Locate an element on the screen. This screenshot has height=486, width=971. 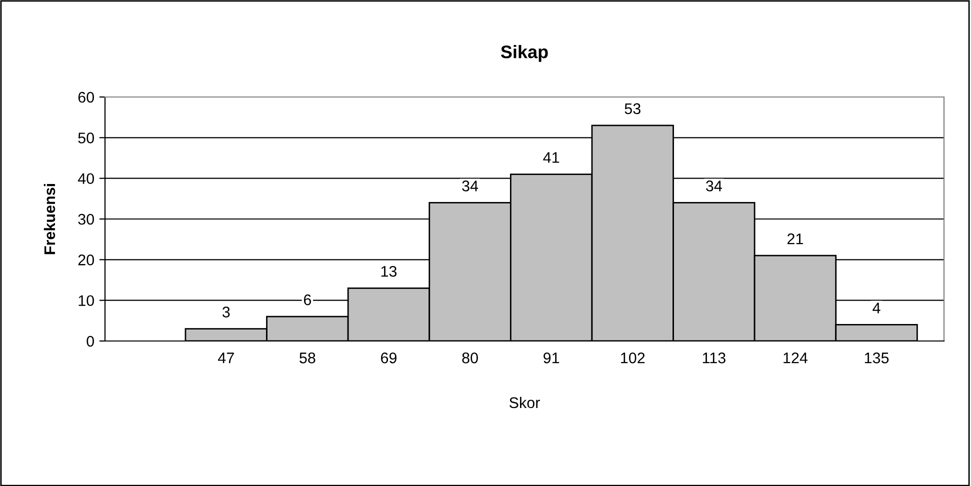
chart-title: Sikap is located at coordinates (524, 53).